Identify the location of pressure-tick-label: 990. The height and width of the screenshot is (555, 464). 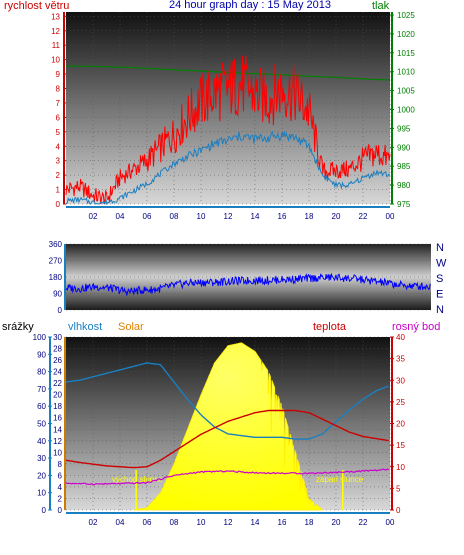
(404, 147).